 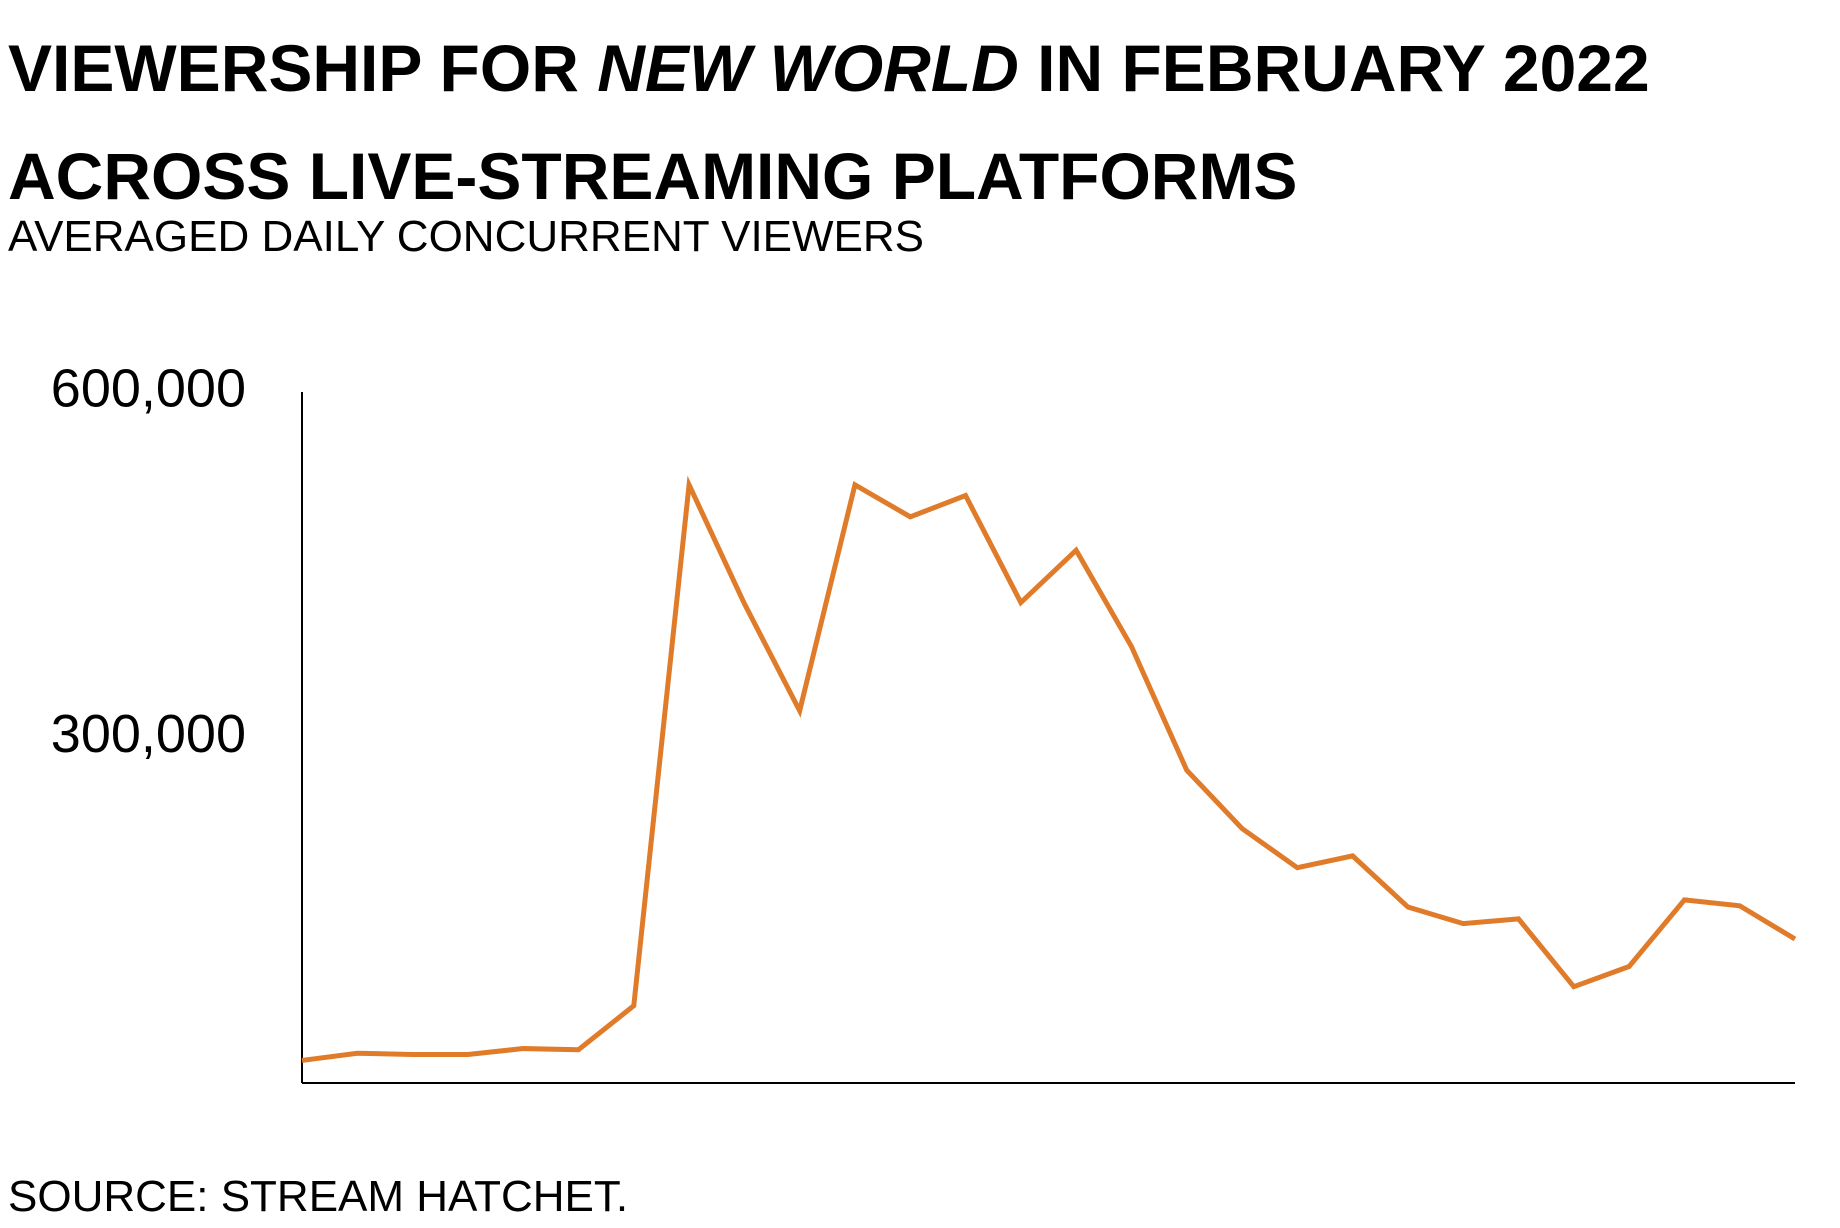 I want to click on source-note: SOURCE: STREAM HATCHET., so click(x=318, y=1196).